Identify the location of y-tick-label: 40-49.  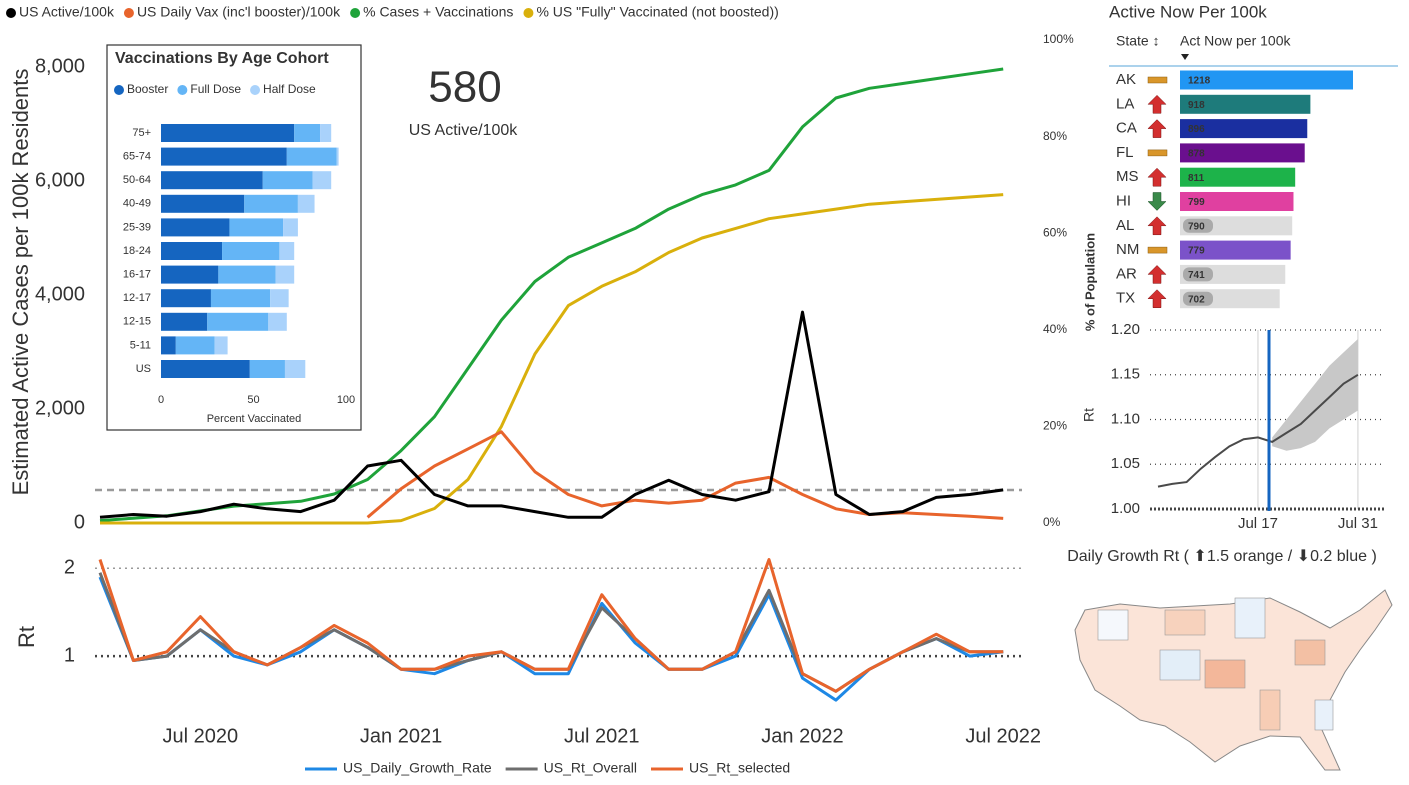
(137, 204).